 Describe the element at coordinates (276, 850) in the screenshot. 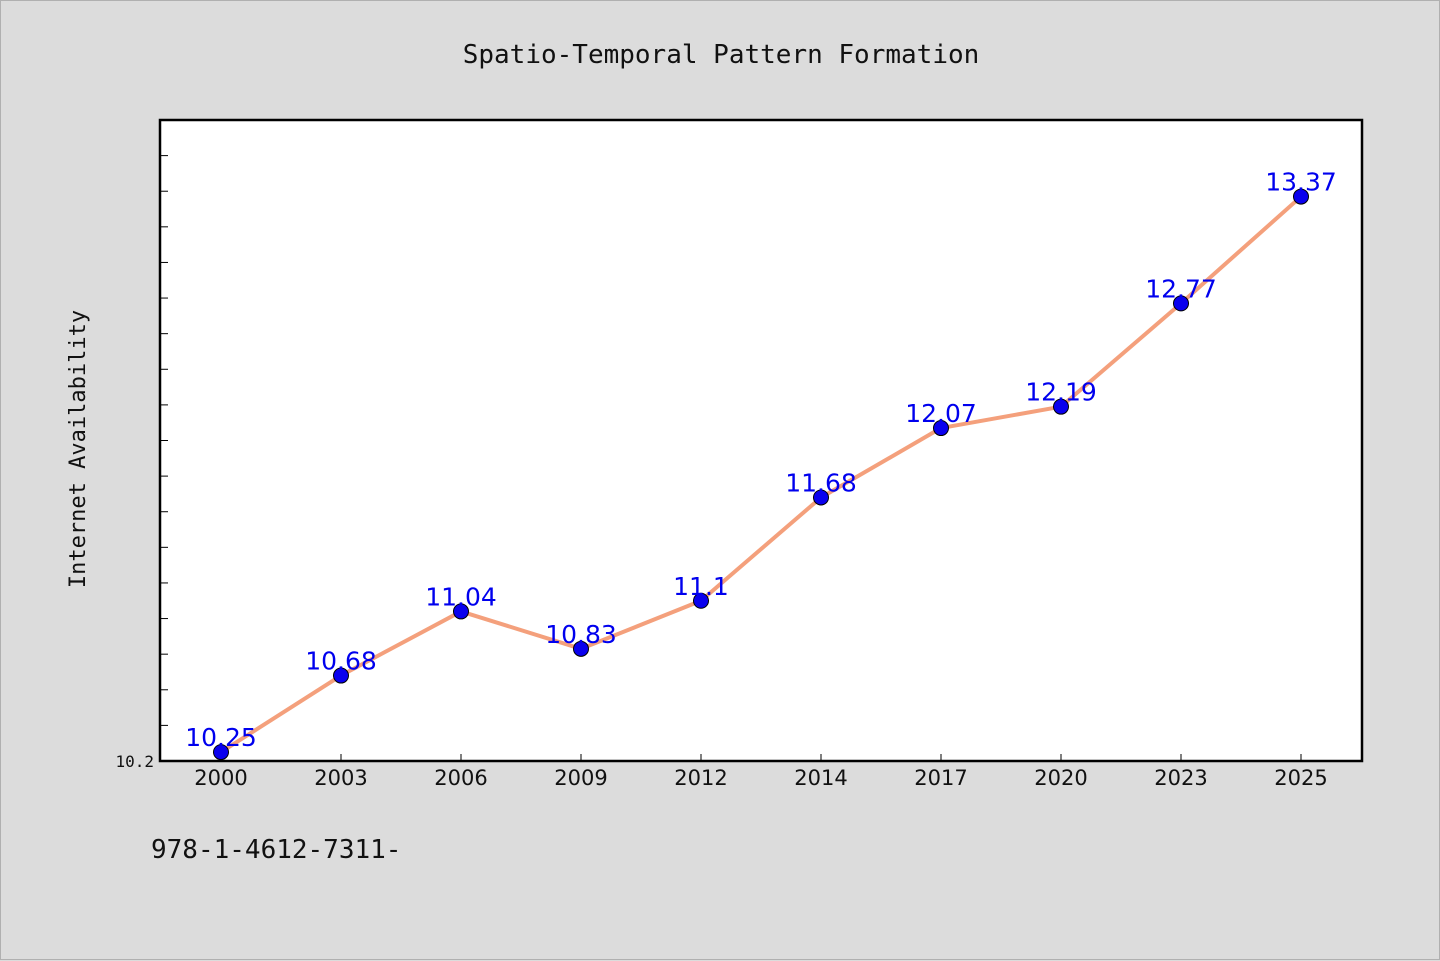

I see `footer-text: 978-1-4612-7311-` at that location.